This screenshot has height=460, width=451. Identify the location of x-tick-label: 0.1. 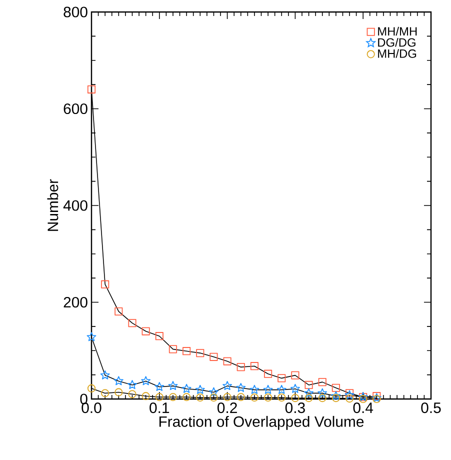
(160, 408).